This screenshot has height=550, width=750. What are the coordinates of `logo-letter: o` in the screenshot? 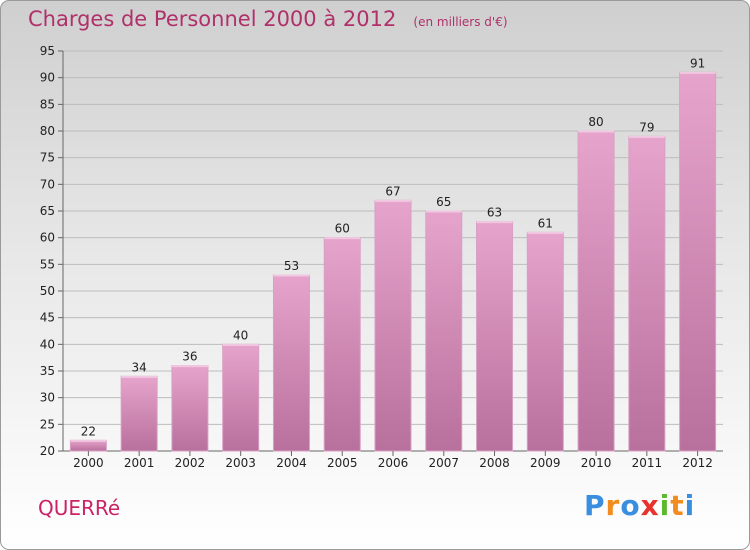 It's located at (630, 505).